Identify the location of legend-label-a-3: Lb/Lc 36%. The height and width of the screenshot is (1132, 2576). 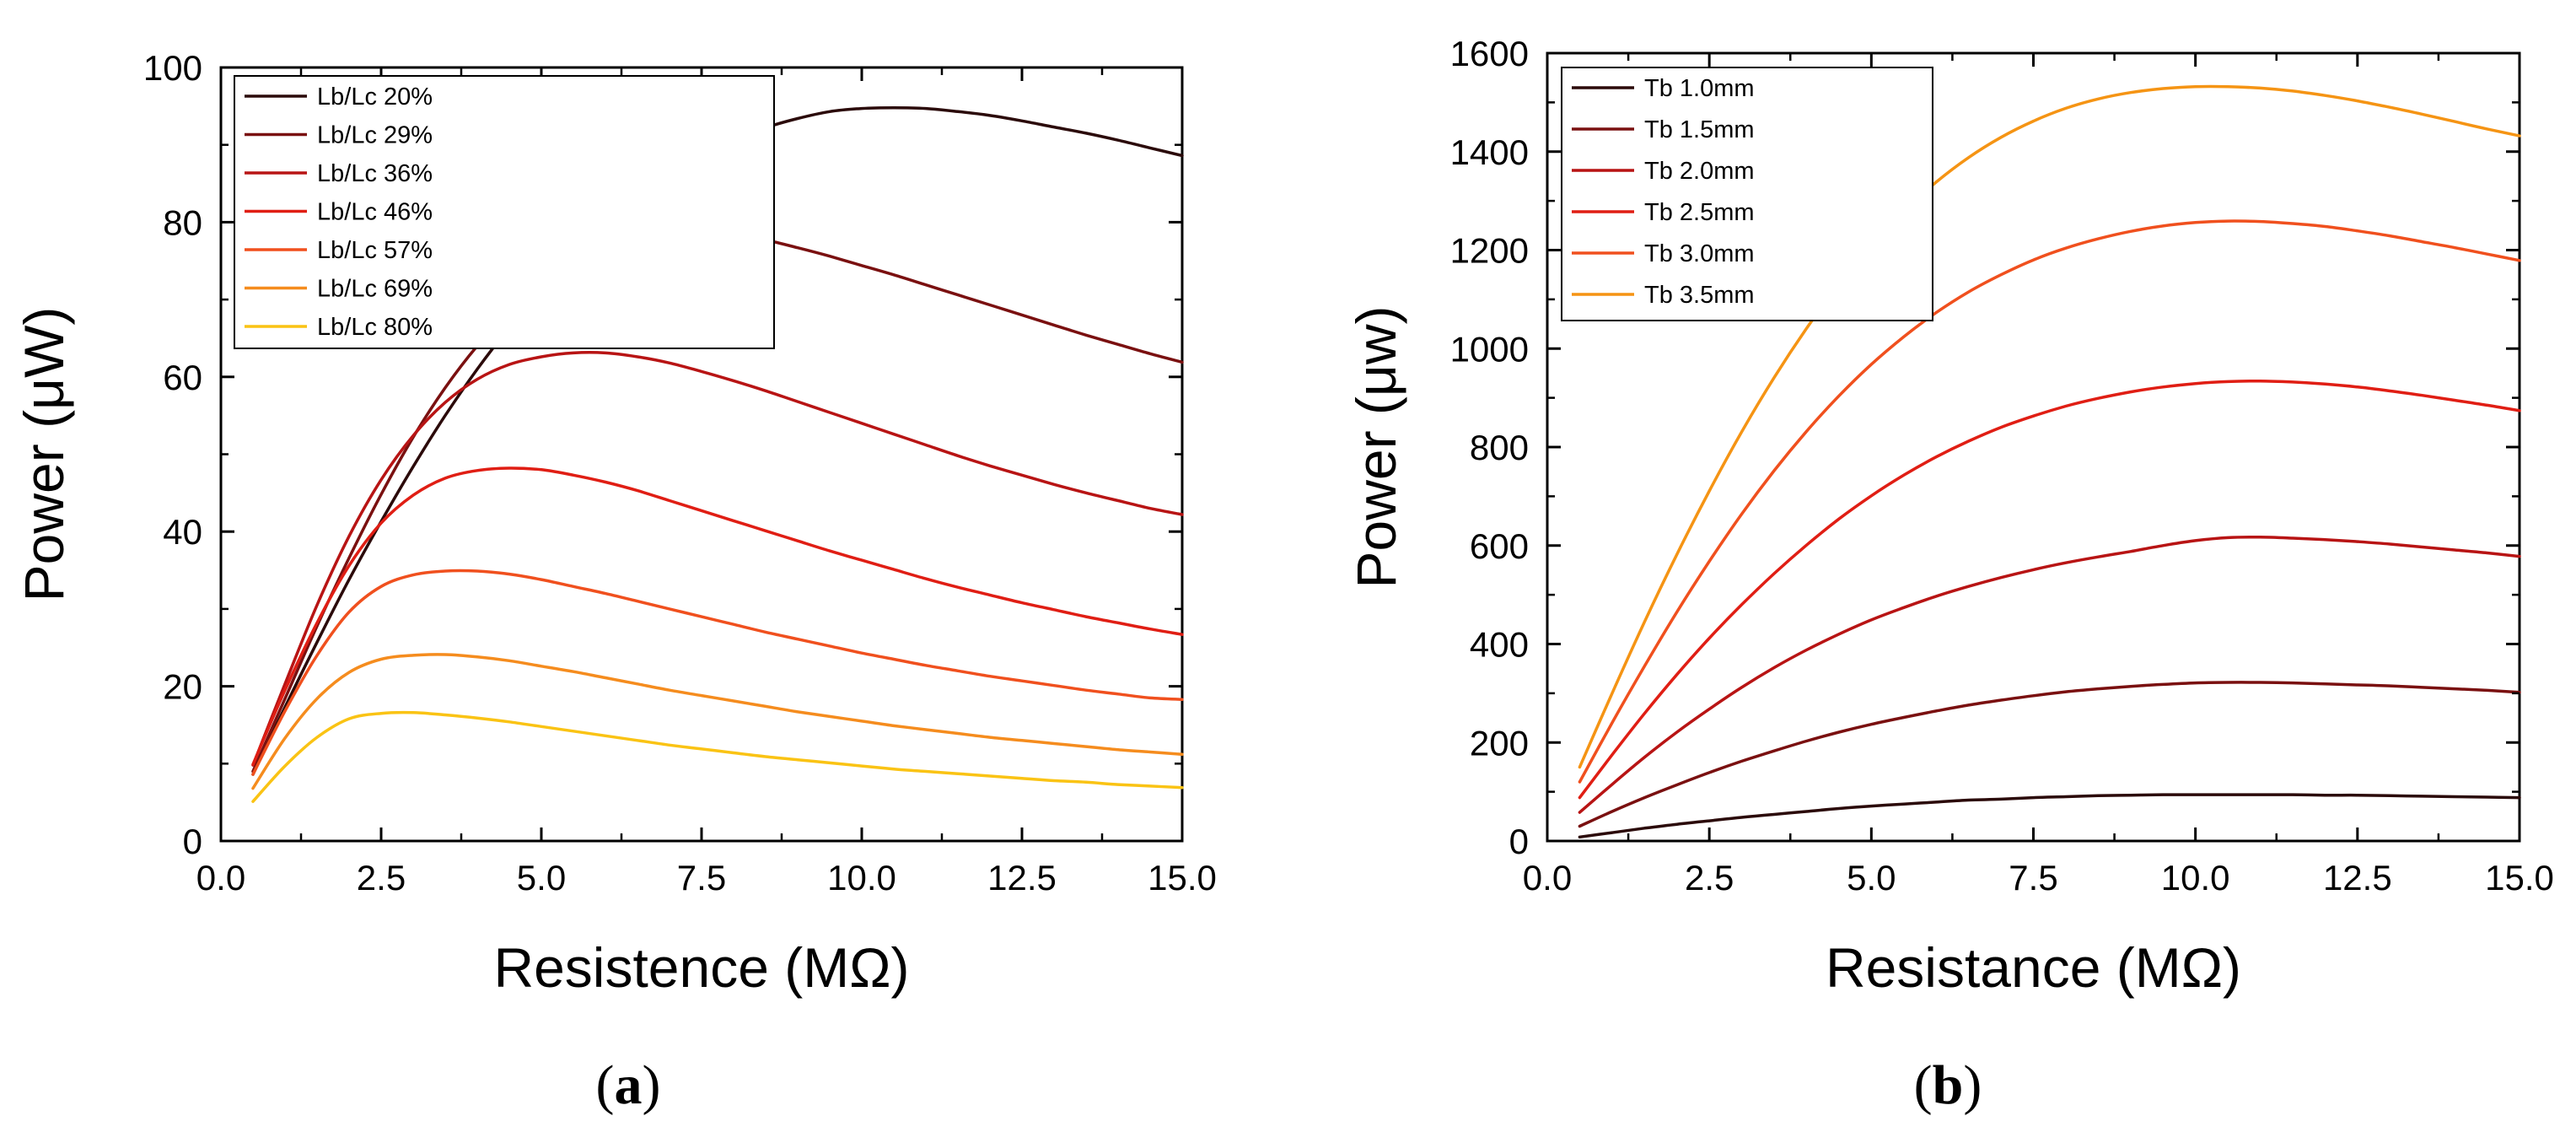
(375, 173).